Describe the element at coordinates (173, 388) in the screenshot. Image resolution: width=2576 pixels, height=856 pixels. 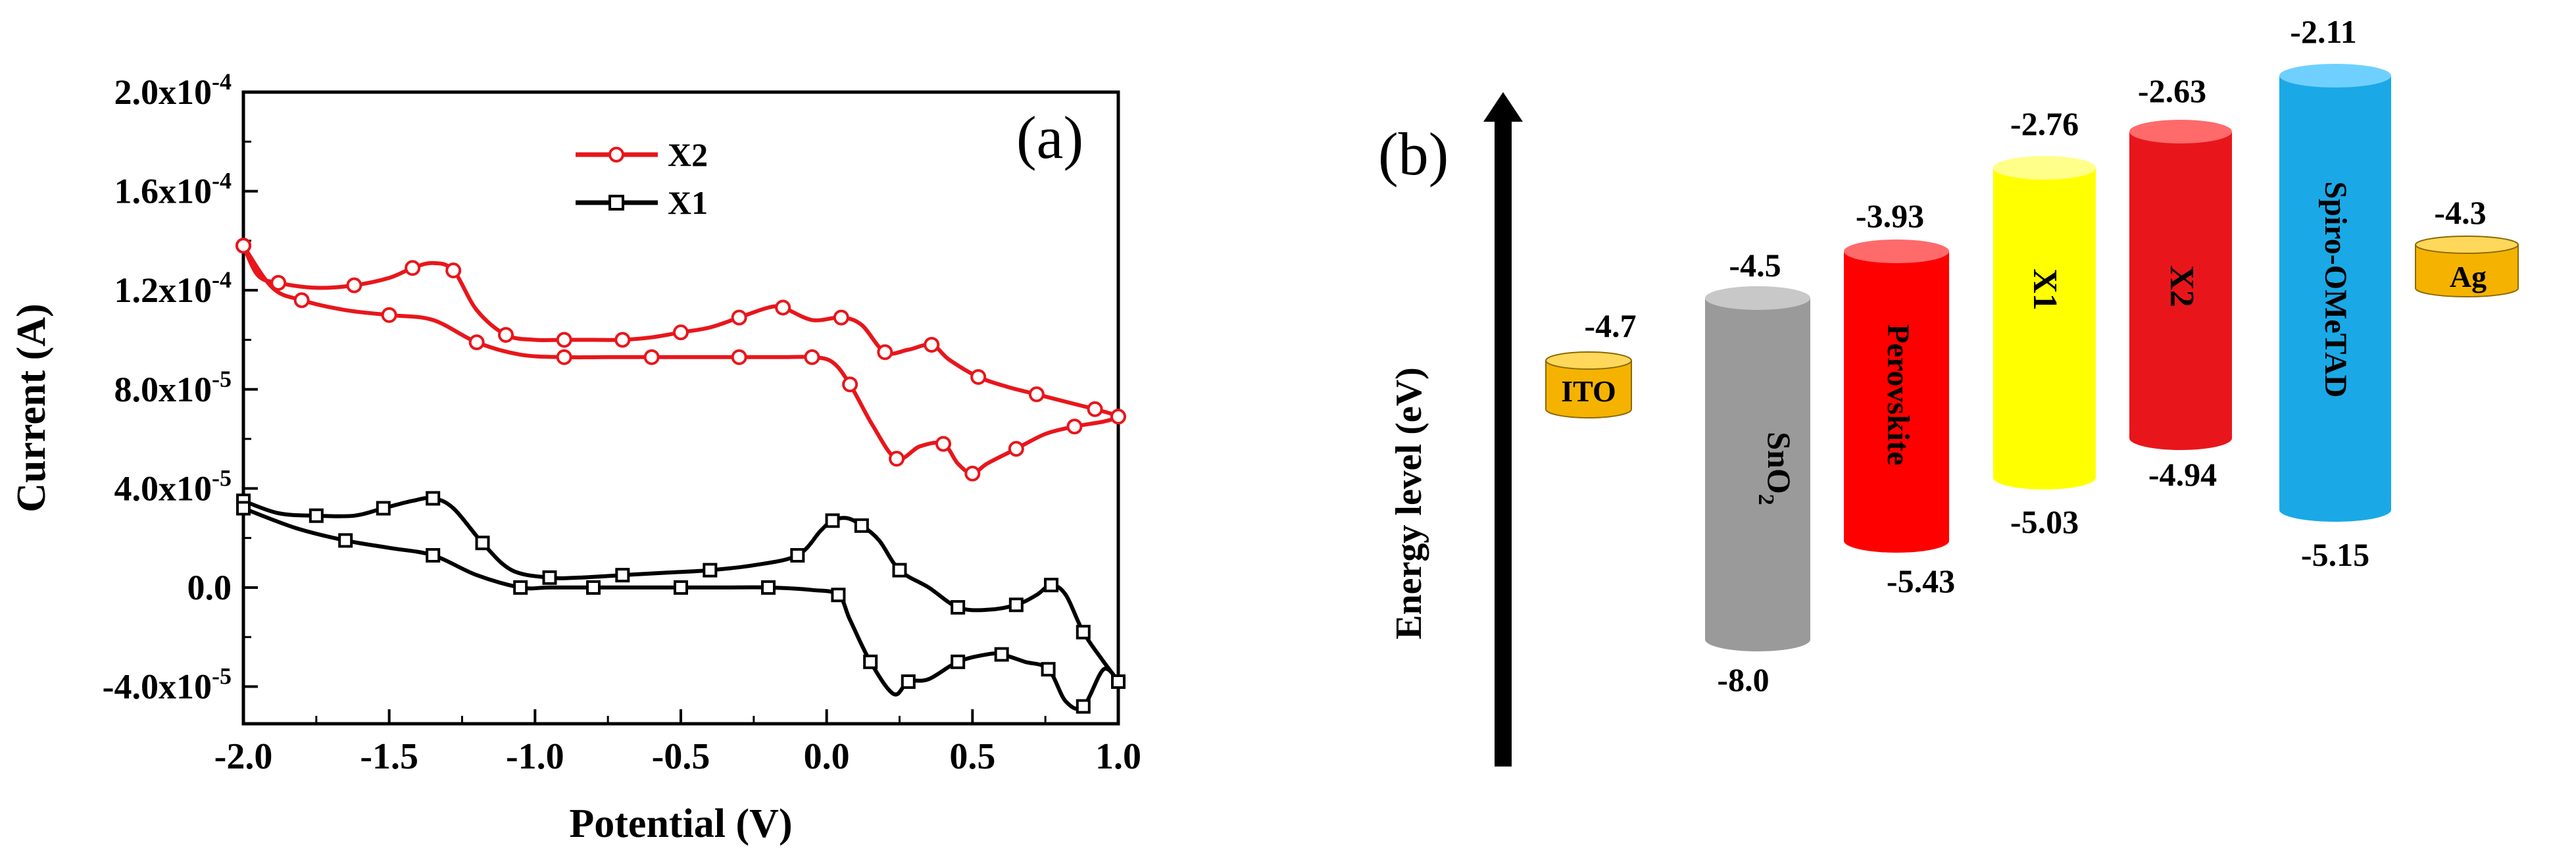
I see `y-tick-label: 8.0x10⁻⁵` at that location.